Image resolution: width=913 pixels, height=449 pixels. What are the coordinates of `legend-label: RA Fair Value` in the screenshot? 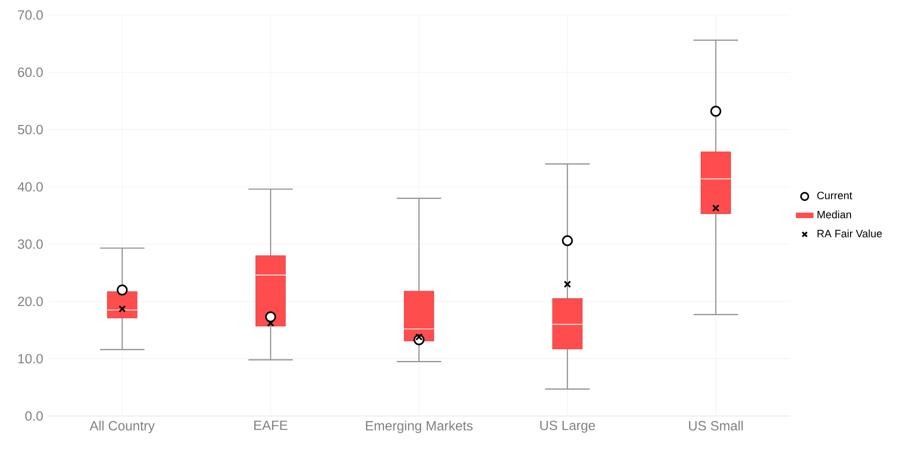 It's located at (850, 234).